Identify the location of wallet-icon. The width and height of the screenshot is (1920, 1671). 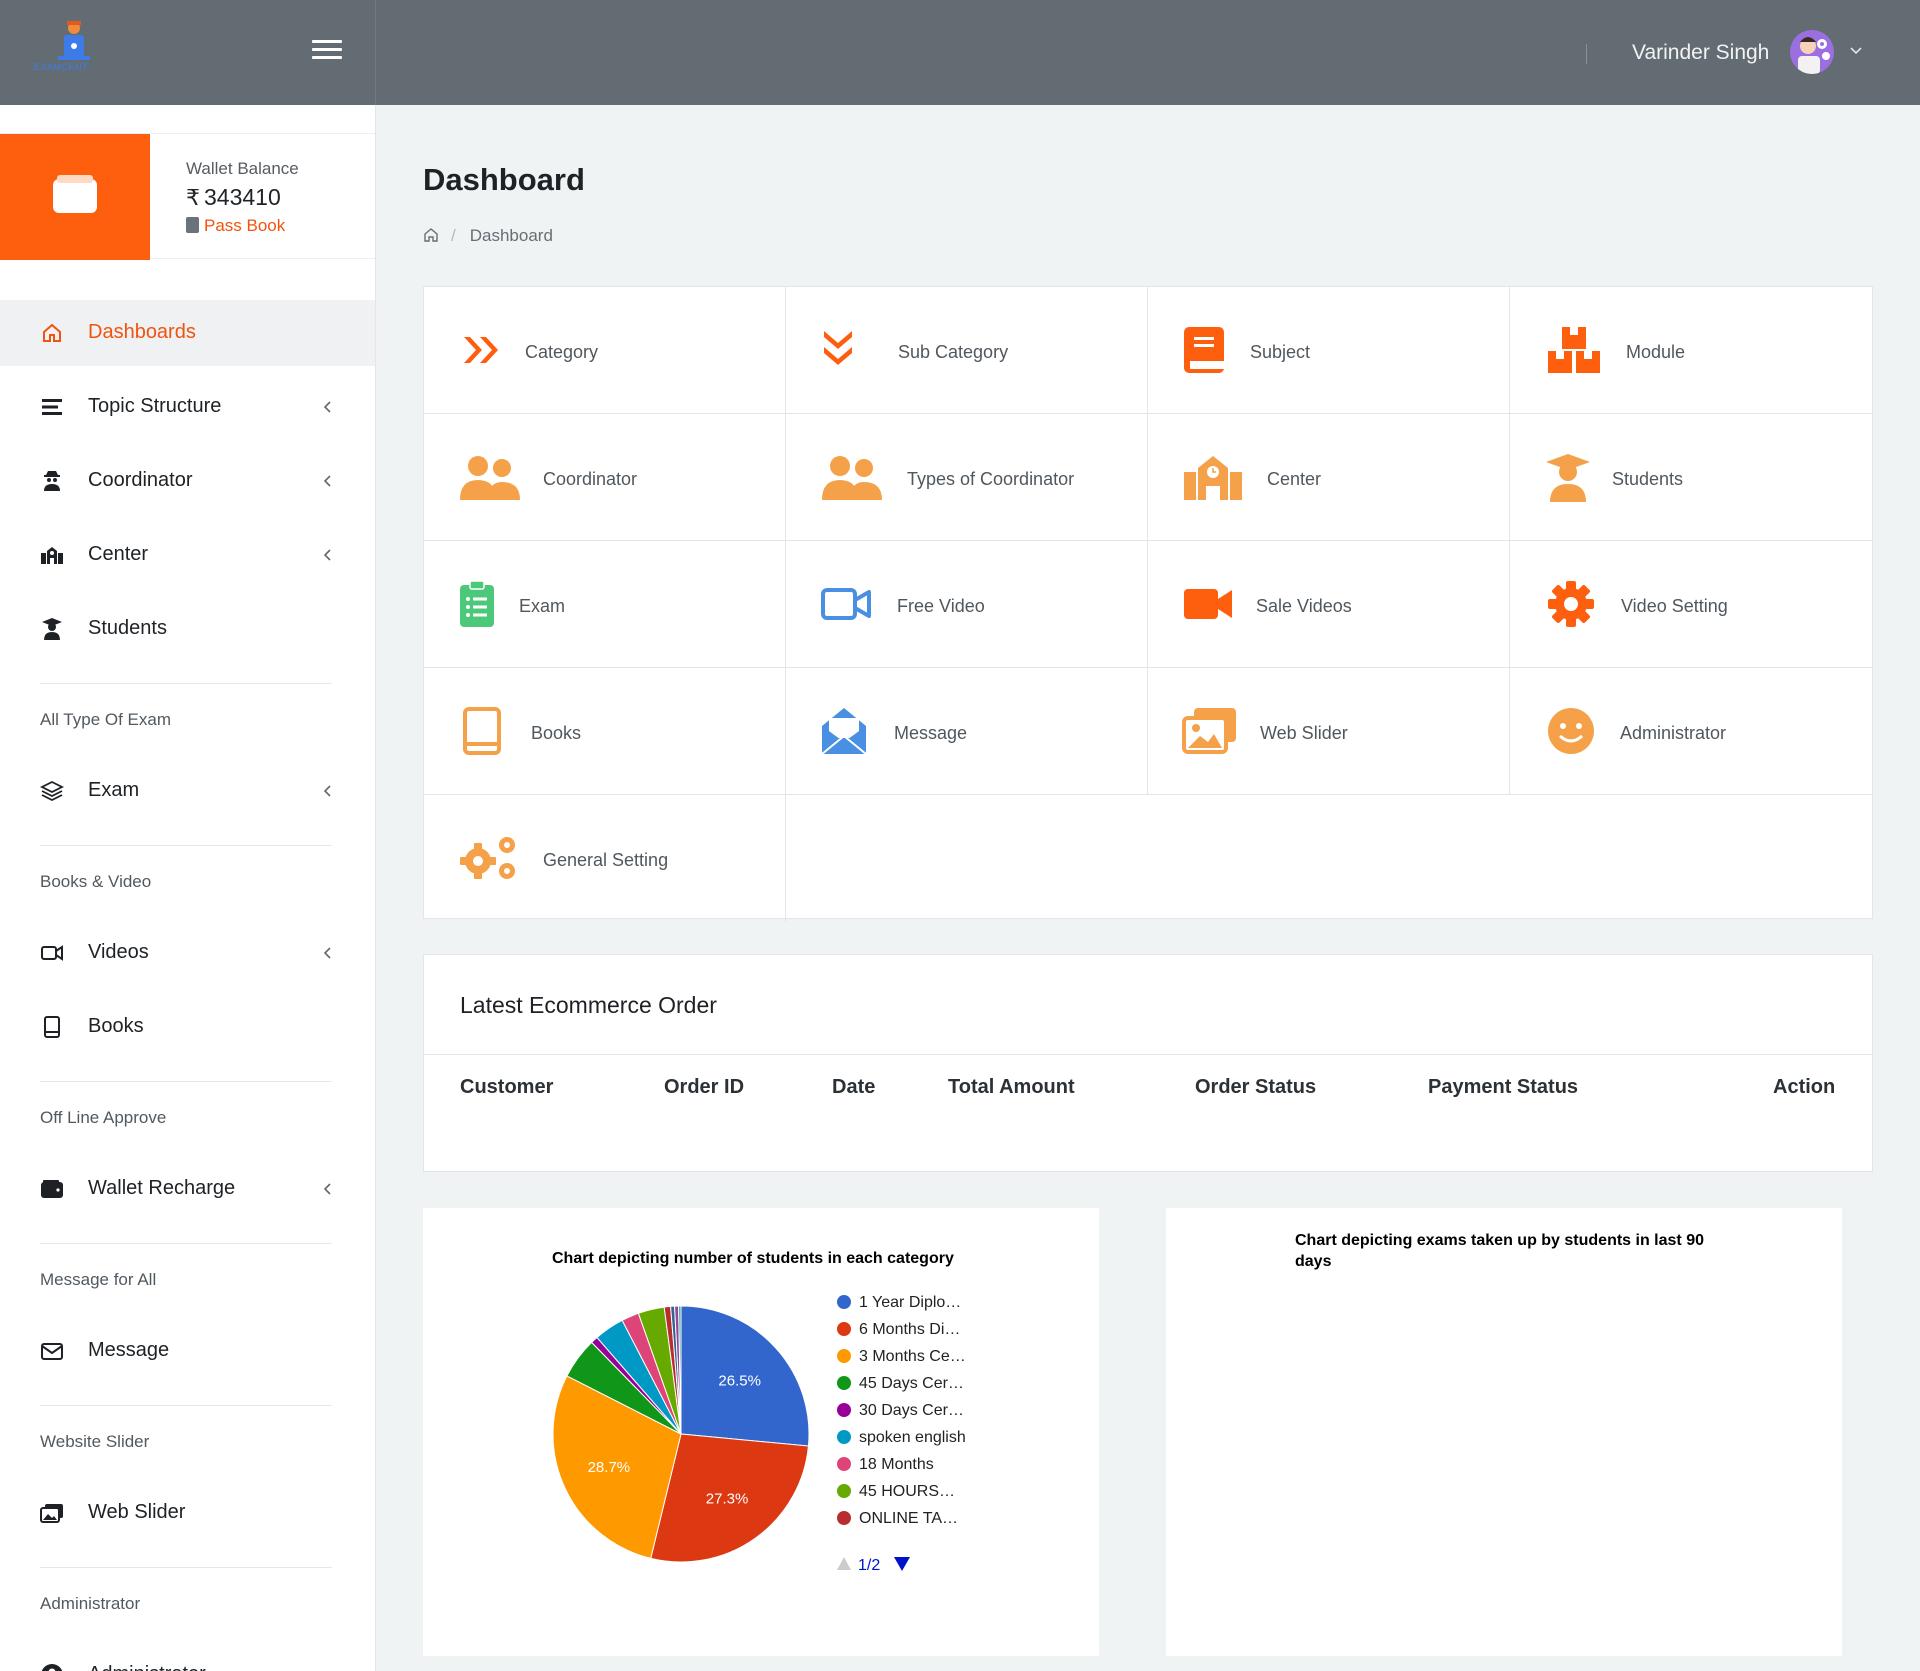
(52, 1189).